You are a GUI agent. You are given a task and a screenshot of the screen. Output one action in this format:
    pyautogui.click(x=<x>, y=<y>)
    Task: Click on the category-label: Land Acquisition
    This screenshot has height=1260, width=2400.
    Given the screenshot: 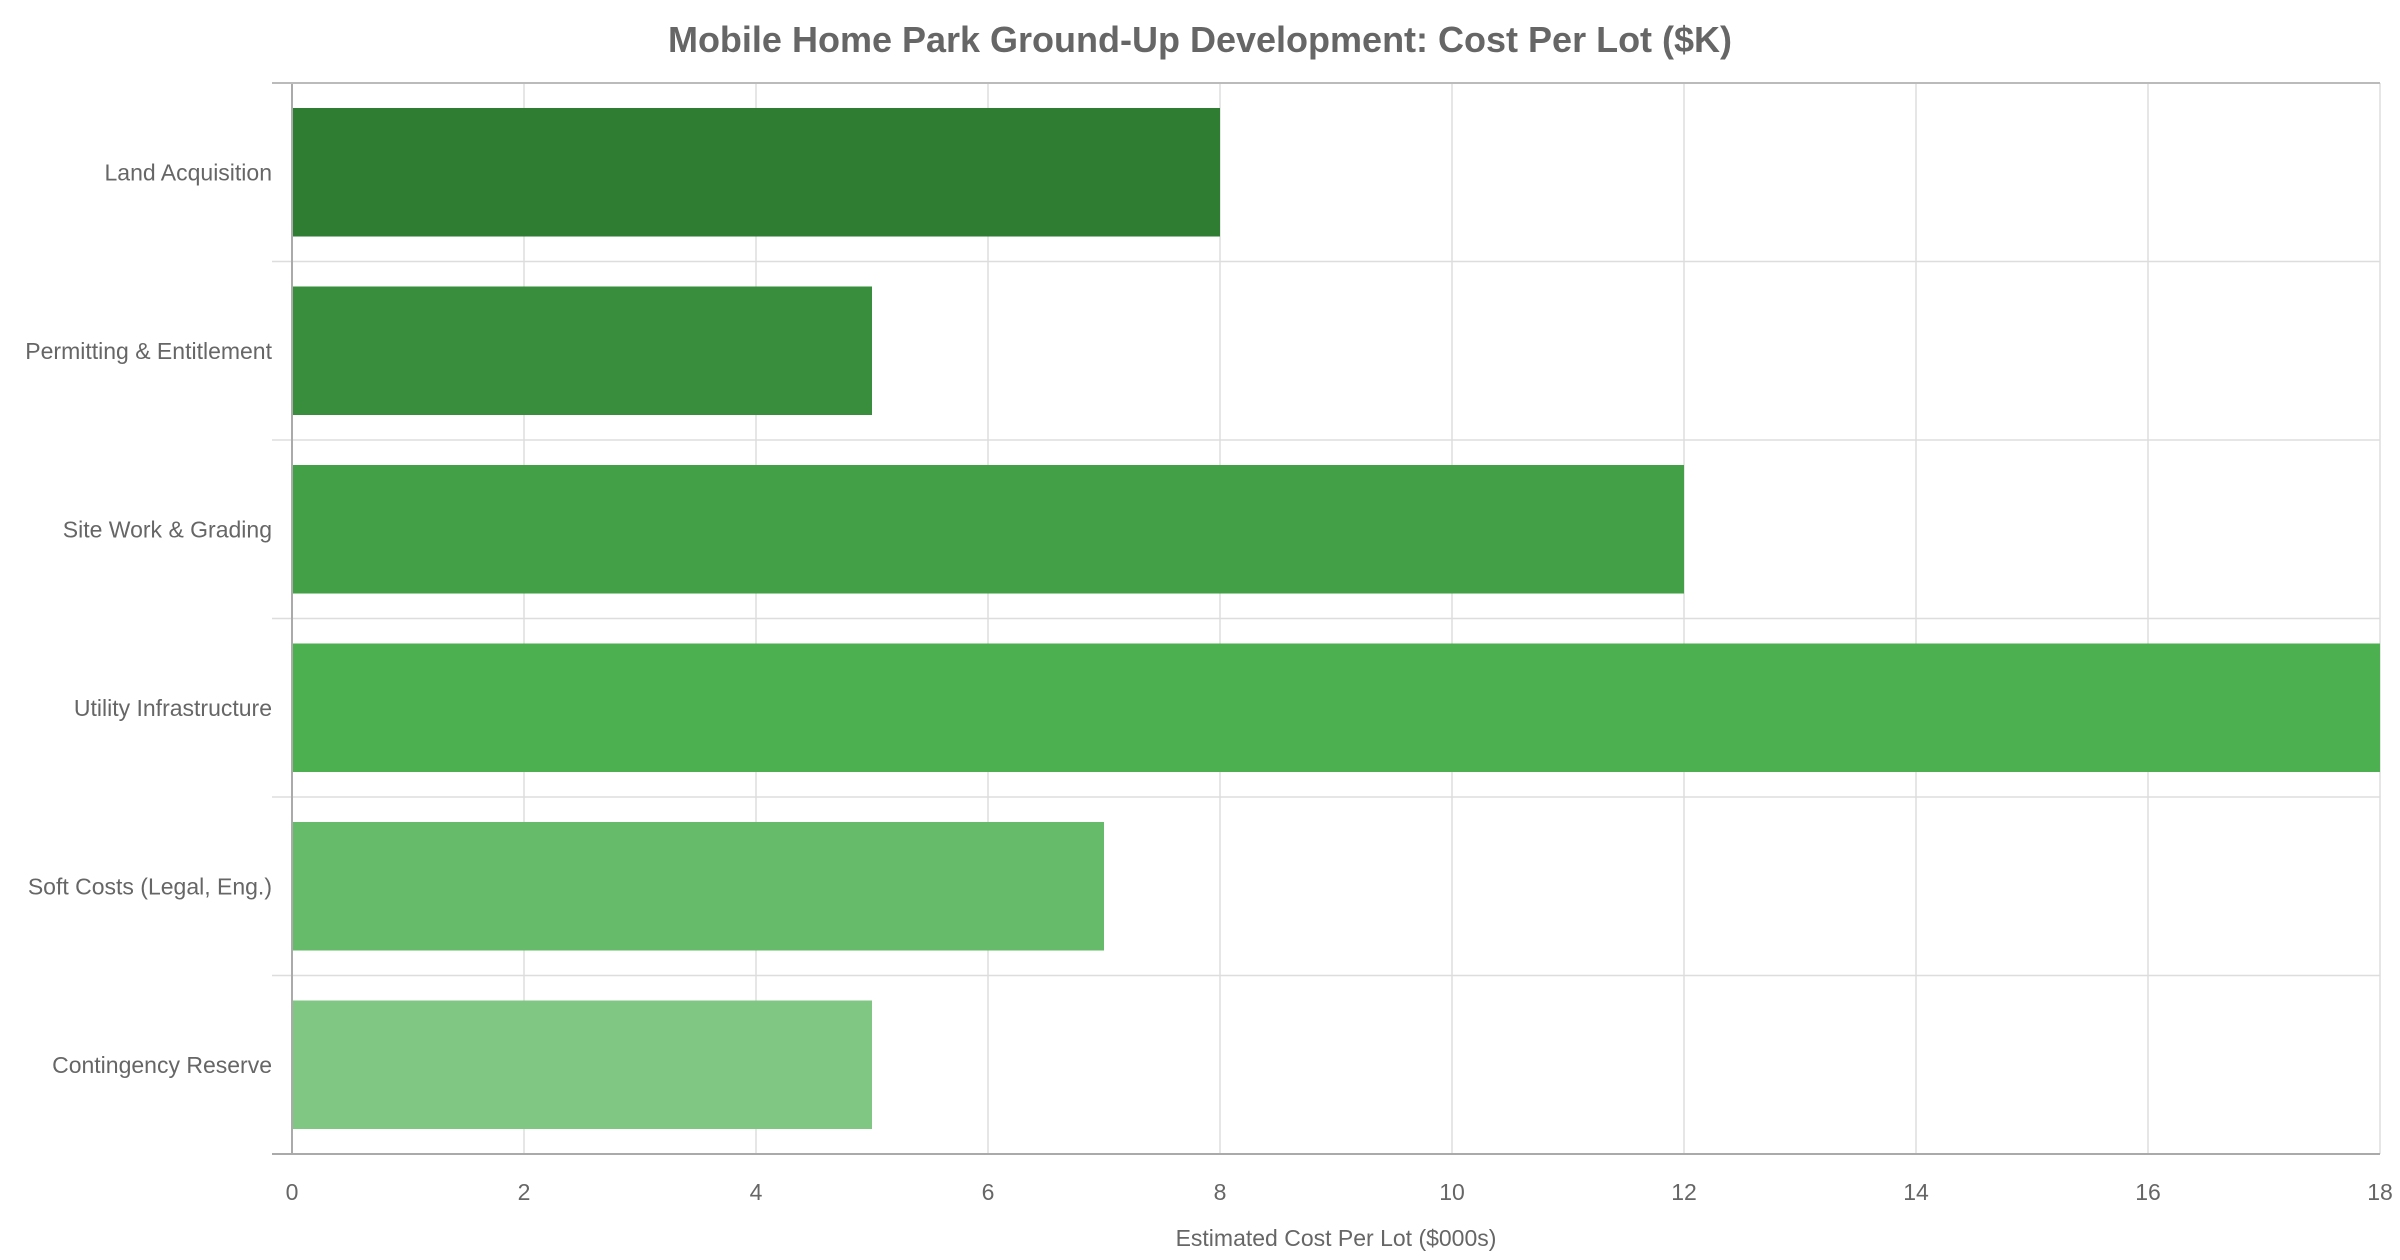 What is the action you would take?
    pyautogui.click(x=188, y=172)
    